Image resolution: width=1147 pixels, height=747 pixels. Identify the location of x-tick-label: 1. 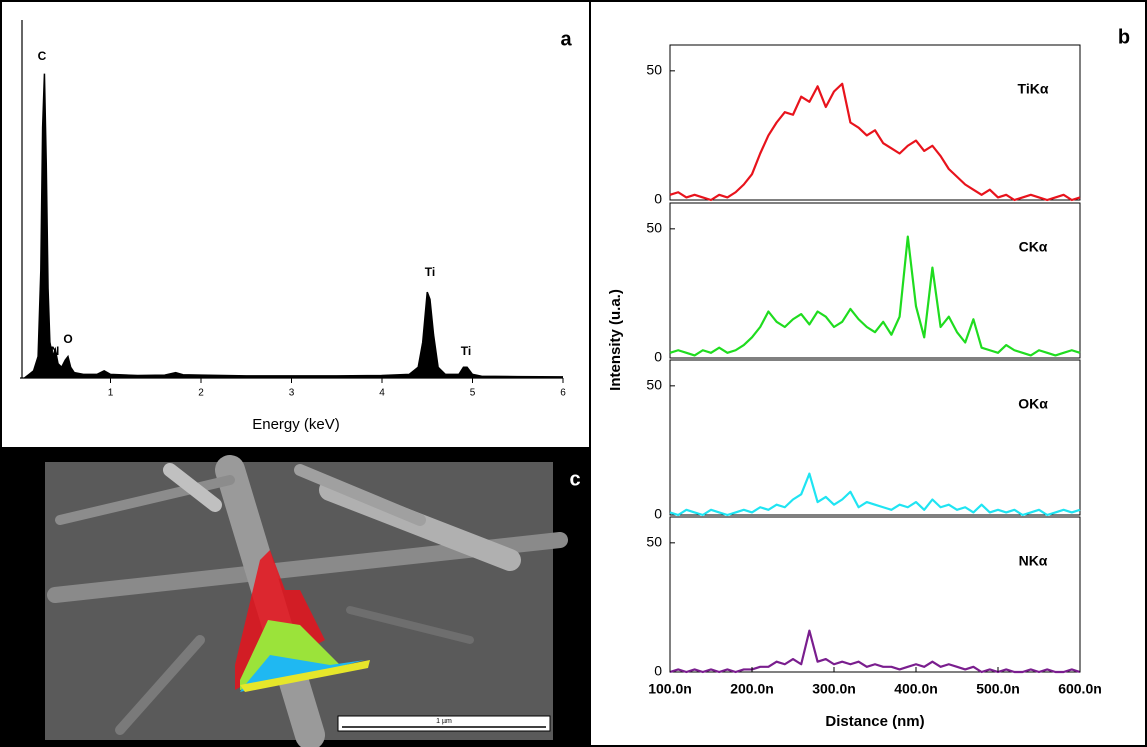
(111, 393).